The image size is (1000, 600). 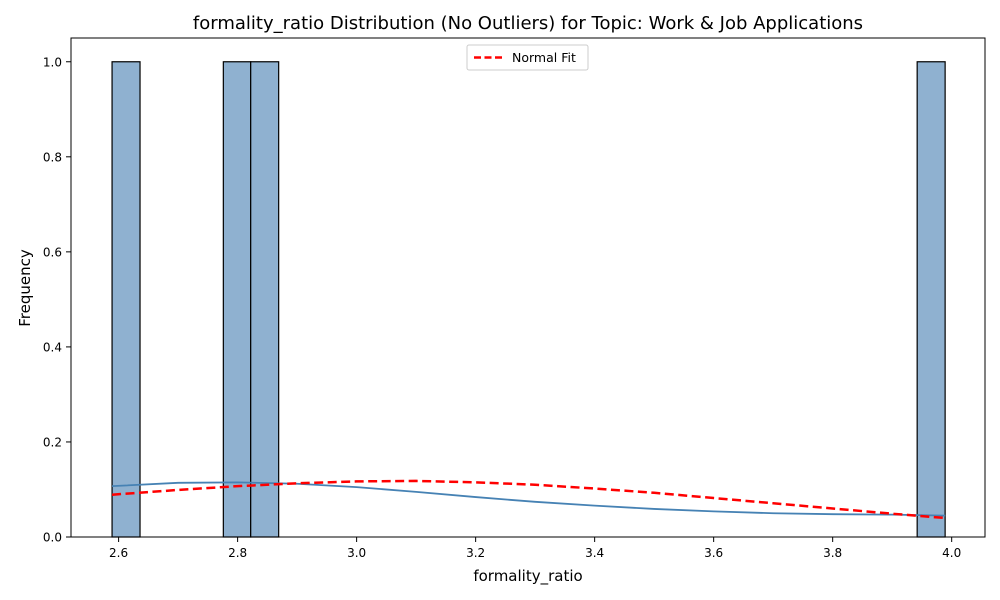 I want to click on x-tick-label: 4.0, so click(x=951, y=553).